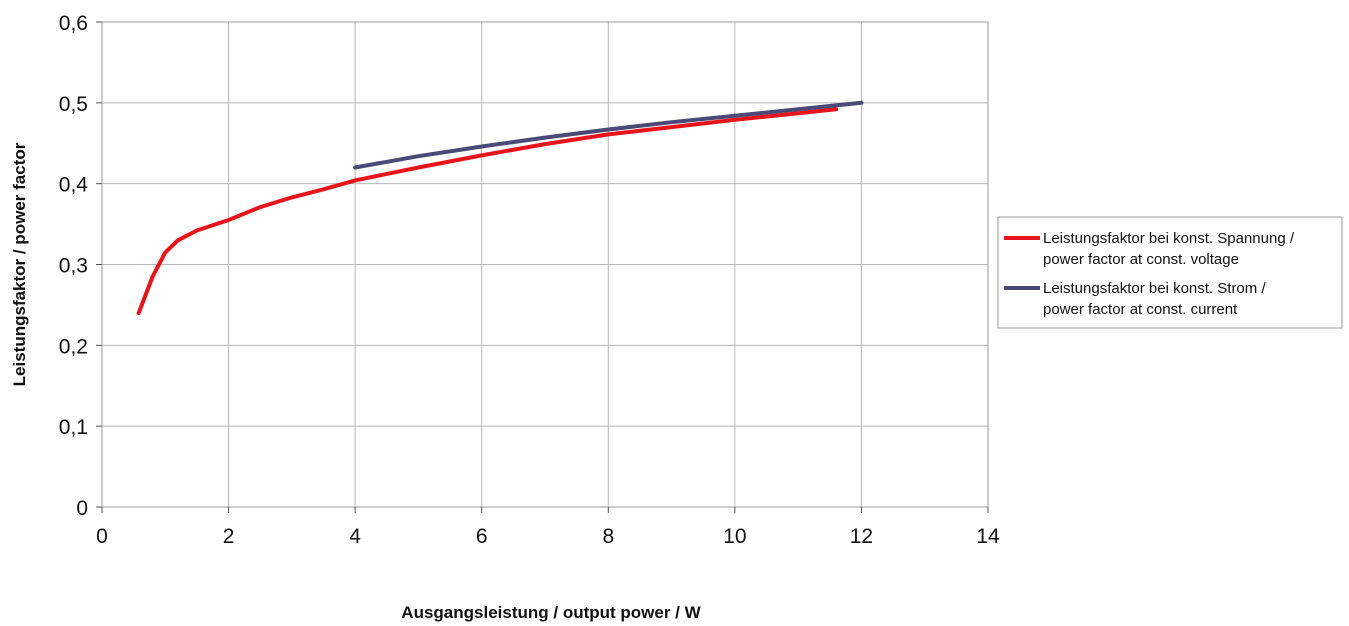 This screenshot has height=626, width=1349. Describe the element at coordinates (608, 536) in the screenshot. I see `x-tick-label: 8` at that location.